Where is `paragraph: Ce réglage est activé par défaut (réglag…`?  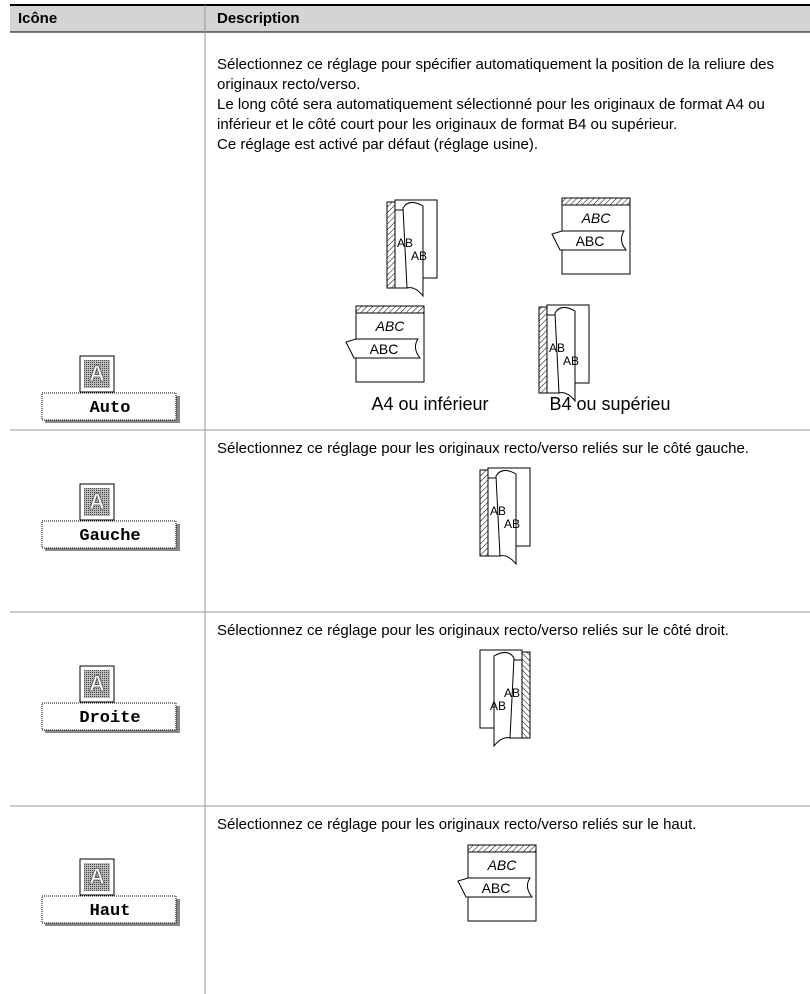 paragraph: Ce réglage est activé par défaut (réglag… is located at coordinates (378, 144).